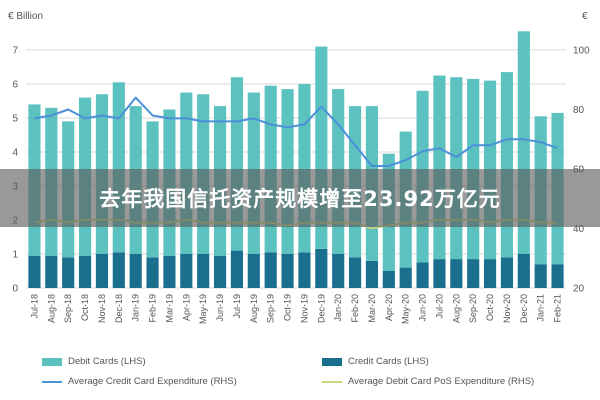  I want to click on banner-text: 去年我国信托资产规模增至23.92万亿元, so click(300, 199).